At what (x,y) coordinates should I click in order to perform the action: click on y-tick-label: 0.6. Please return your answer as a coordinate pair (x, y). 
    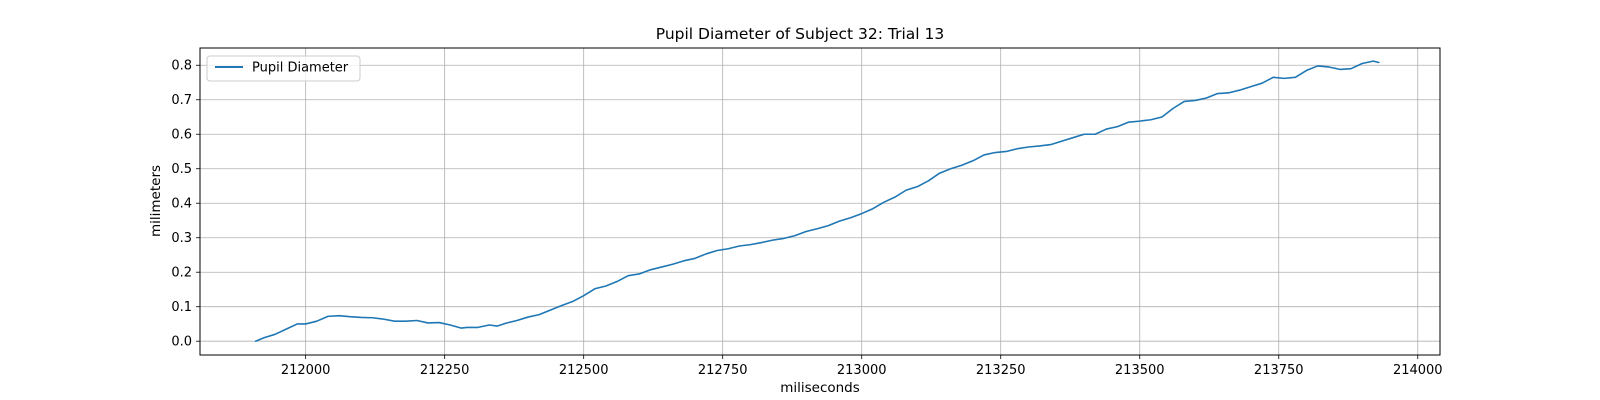
    Looking at the image, I should click on (181, 135).